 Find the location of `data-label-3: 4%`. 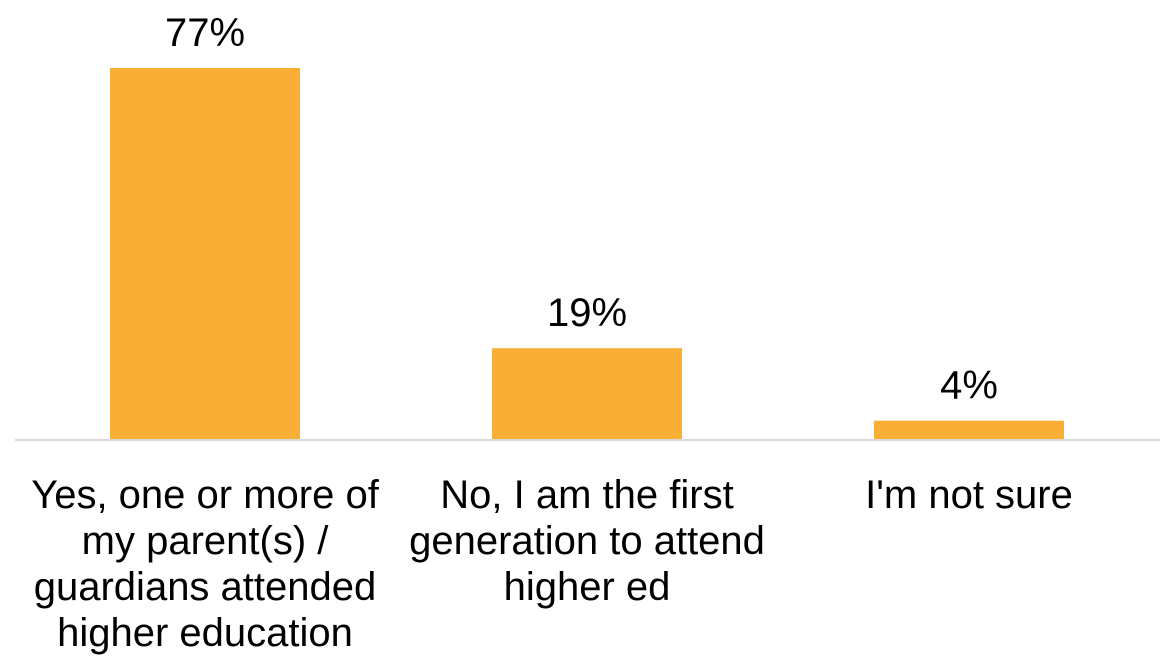

data-label-3: 4% is located at coordinates (969, 386).